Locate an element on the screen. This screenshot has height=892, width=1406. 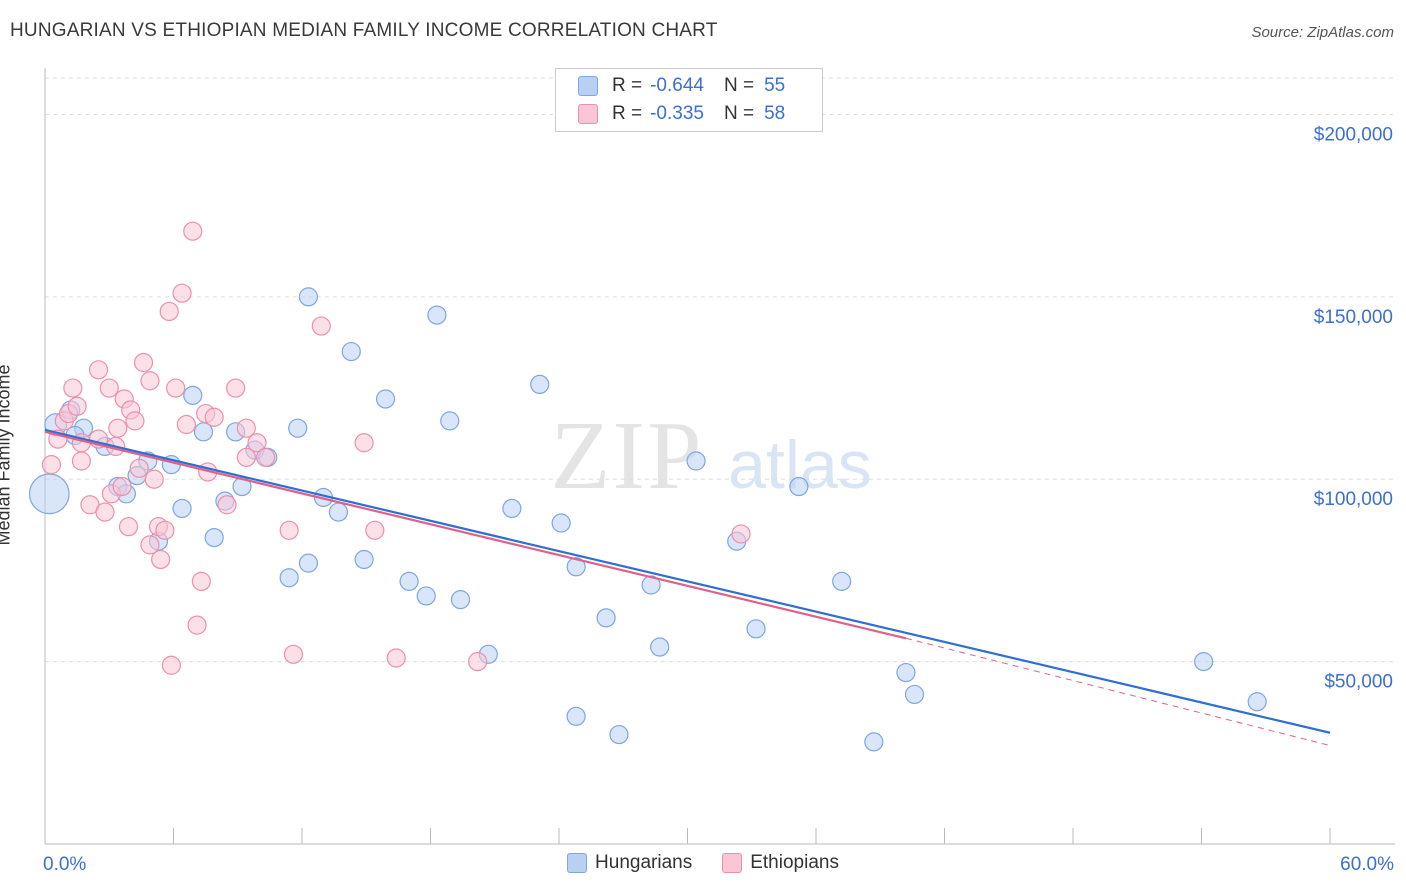
watermark-zip: ZIP is located at coordinates (627, 456).